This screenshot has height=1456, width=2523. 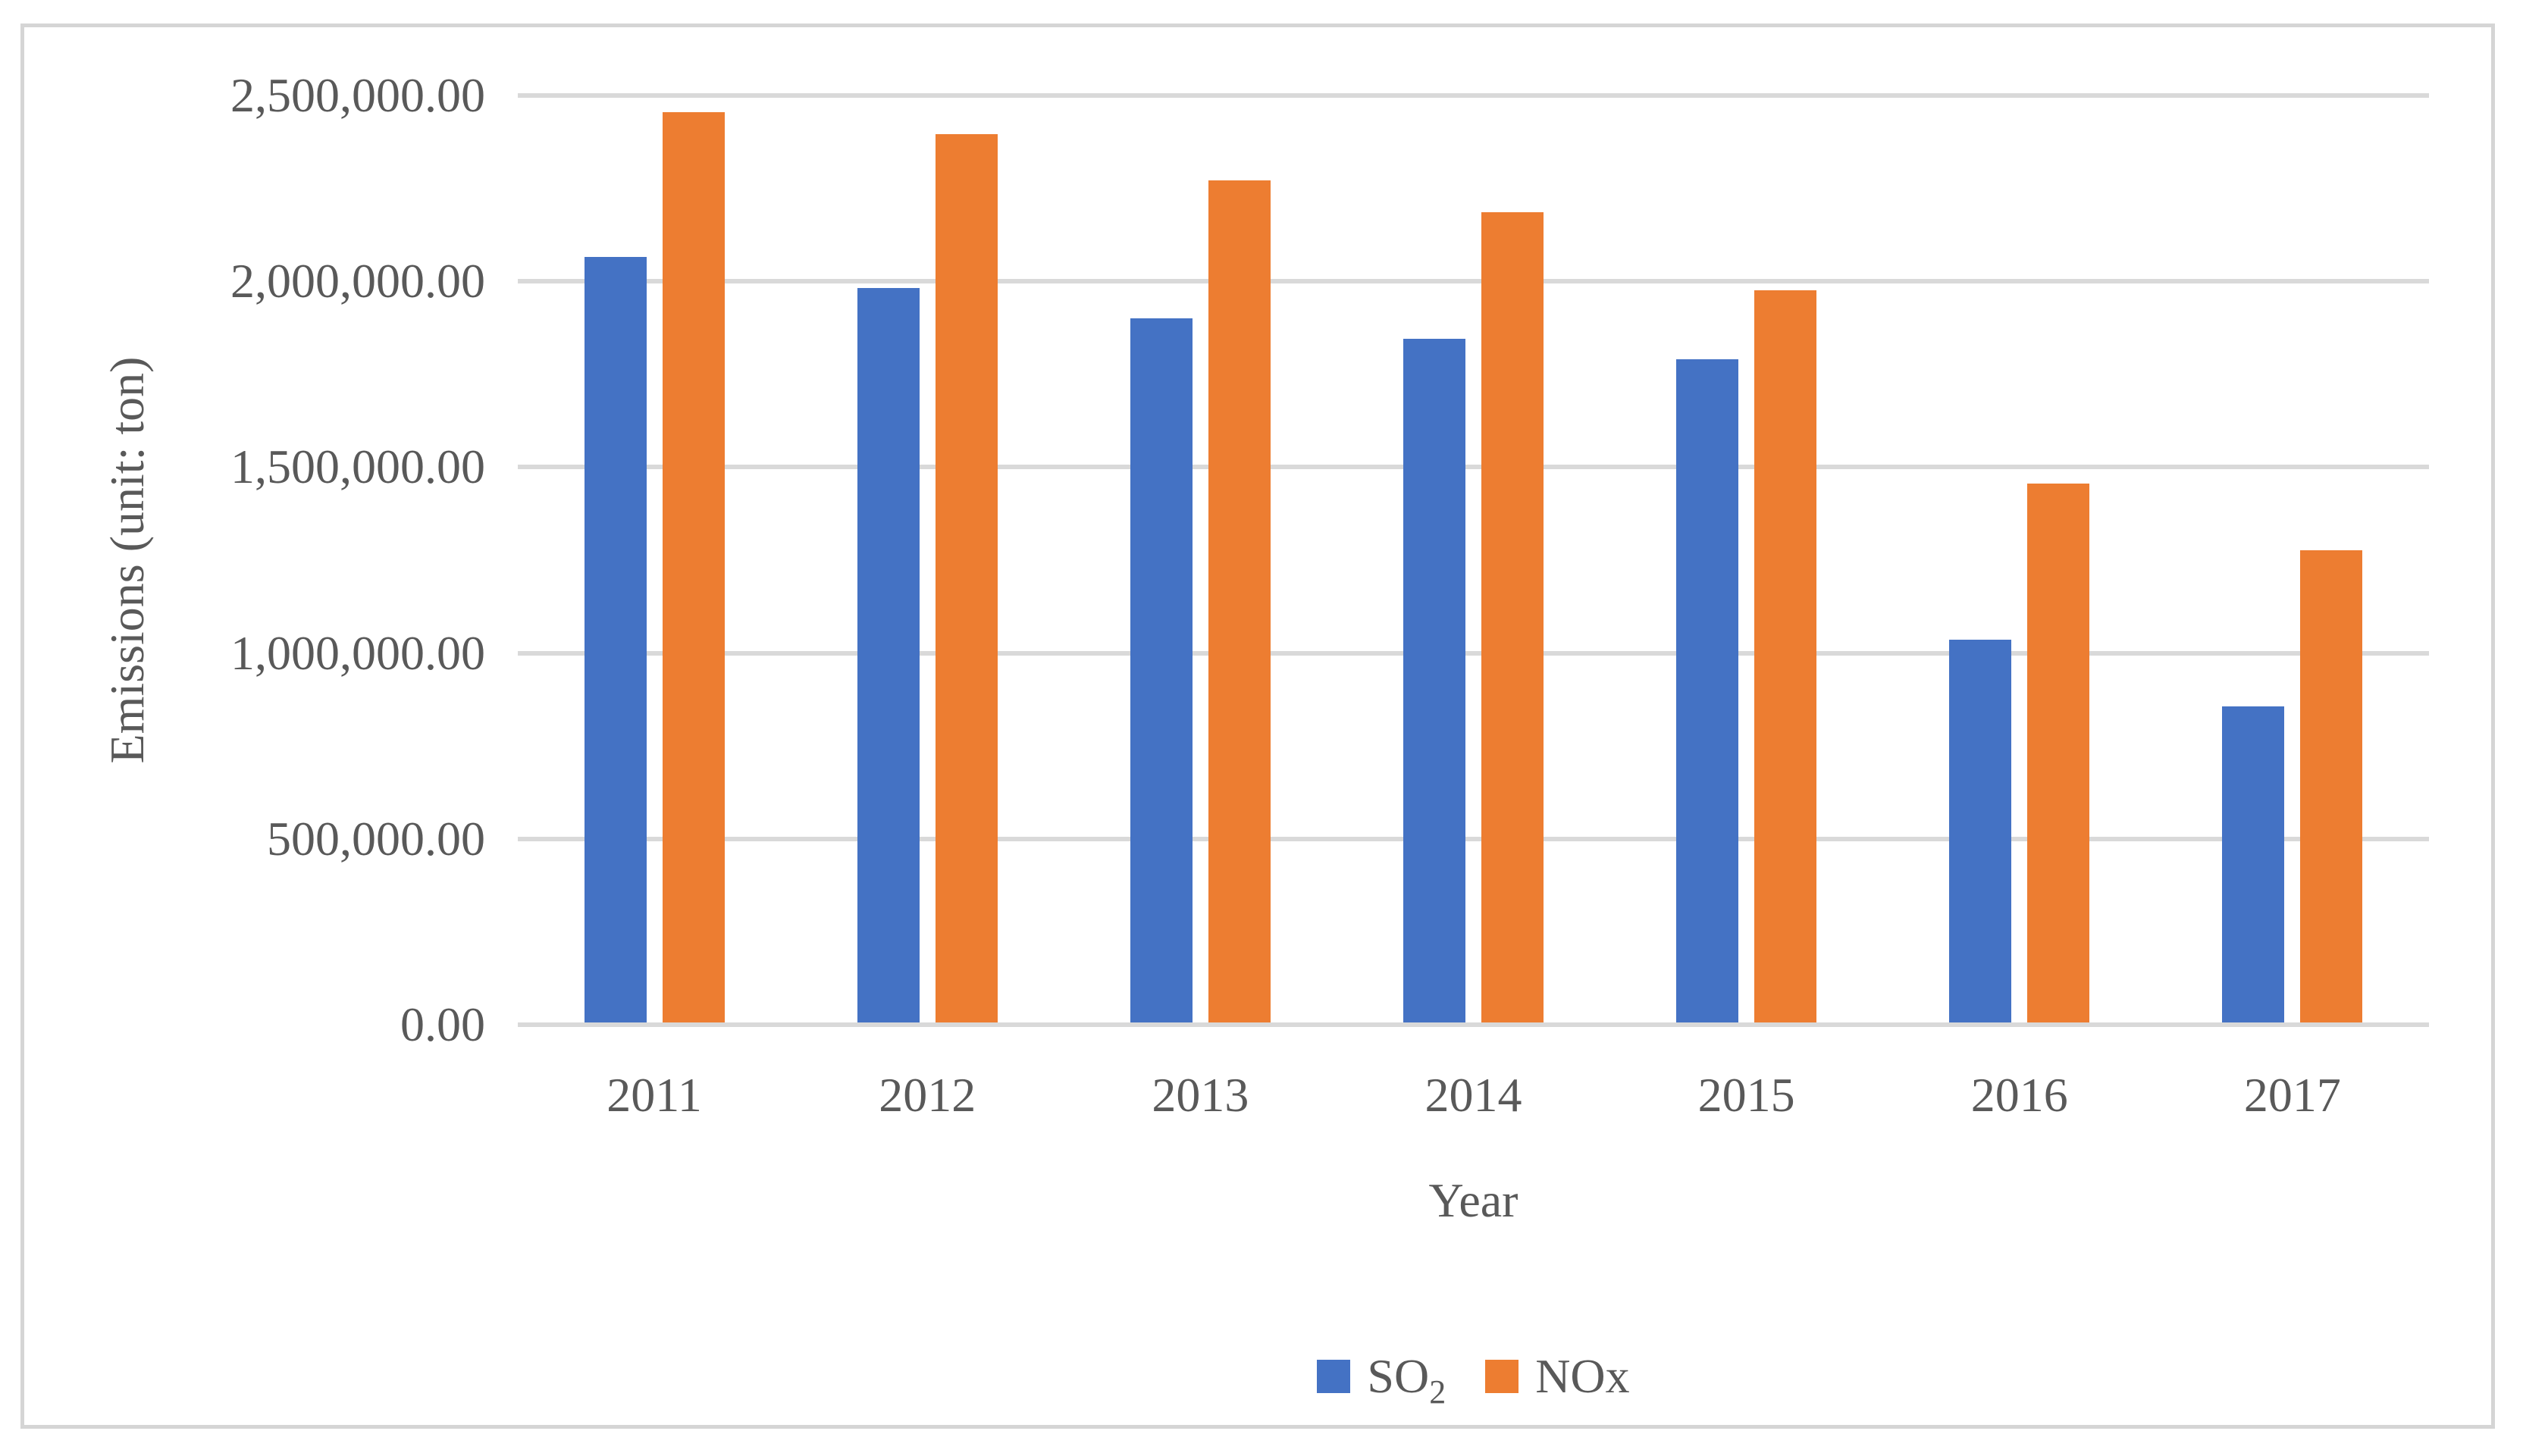 What do you see at coordinates (694, 567) in the screenshot?
I see `bar-nox-2011` at bounding box center [694, 567].